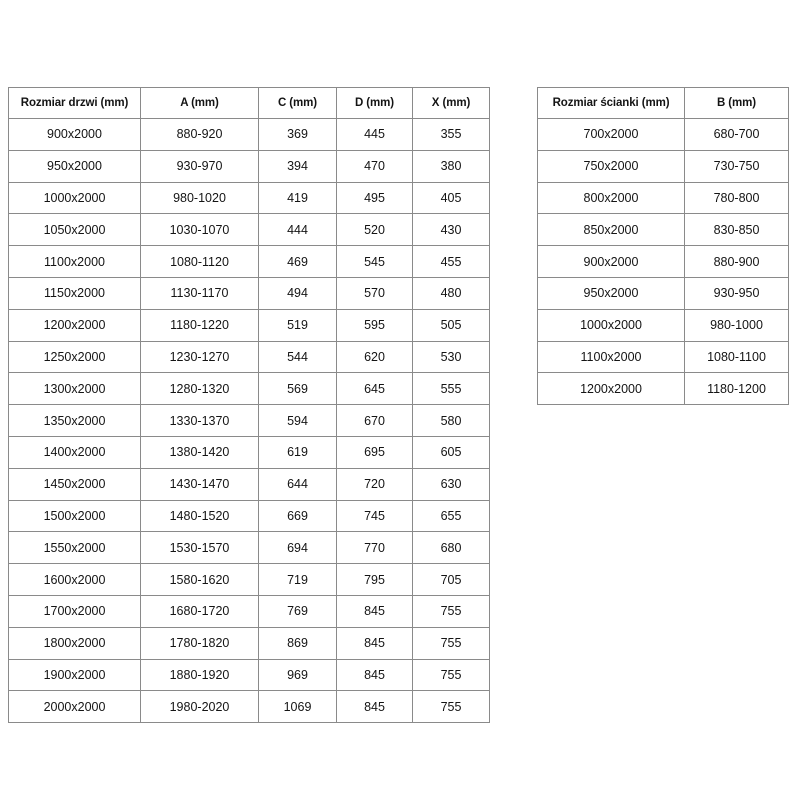 This screenshot has width=800, height=800. Describe the element at coordinates (736, 103) in the screenshot. I see `column-header-b: B (mm)` at that location.